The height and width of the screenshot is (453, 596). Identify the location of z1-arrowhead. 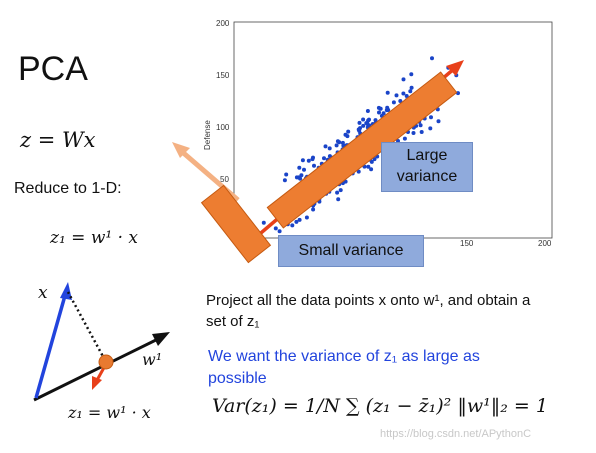
(97, 383).